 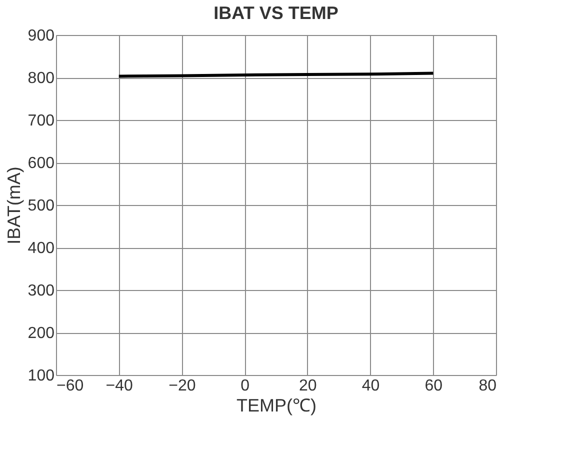 I want to click on y-tick-label: 200, so click(x=41, y=333).